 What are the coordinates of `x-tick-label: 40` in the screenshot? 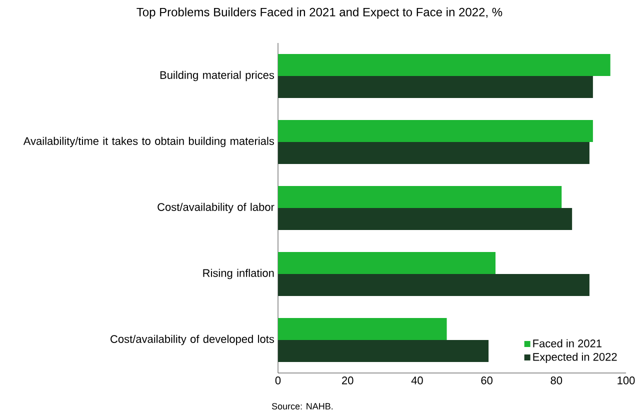 It's located at (417, 380).